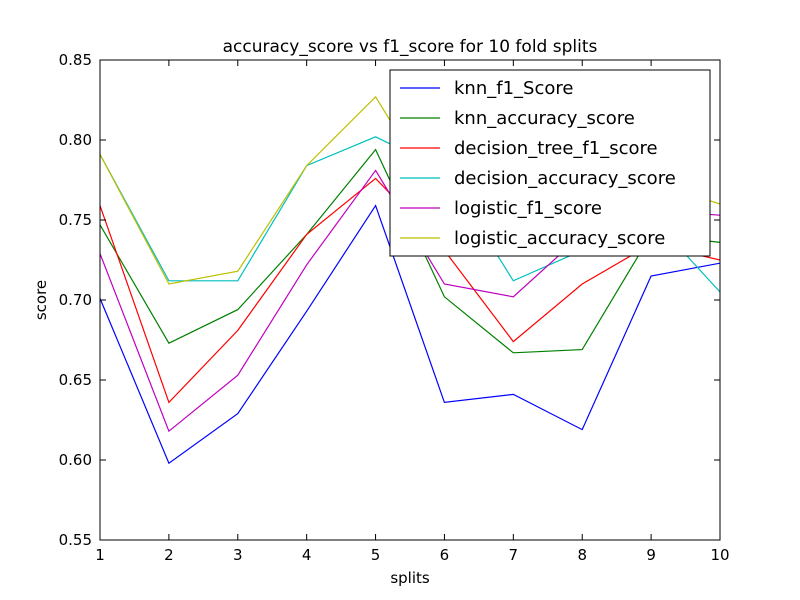 This screenshot has height=600, width=800. What do you see at coordinates (719, 555) in the screenshot?
I see `x-tick-label-10: 10` at bounding box center [719, 555].